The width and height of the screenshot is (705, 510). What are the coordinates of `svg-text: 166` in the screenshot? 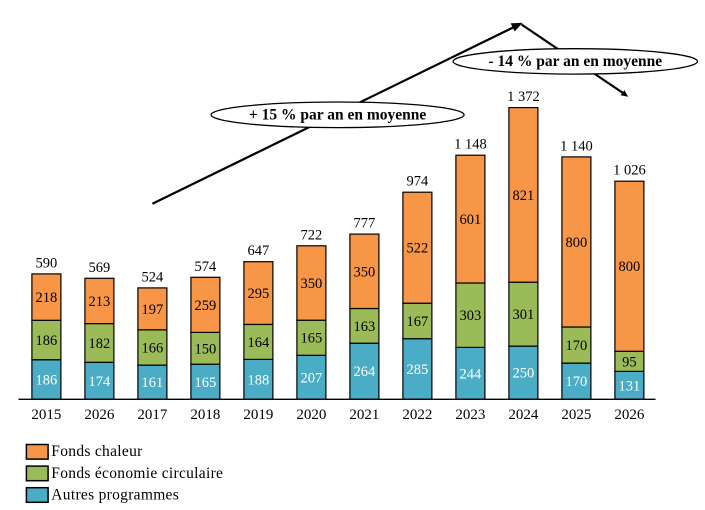 It's located at (153, 348).